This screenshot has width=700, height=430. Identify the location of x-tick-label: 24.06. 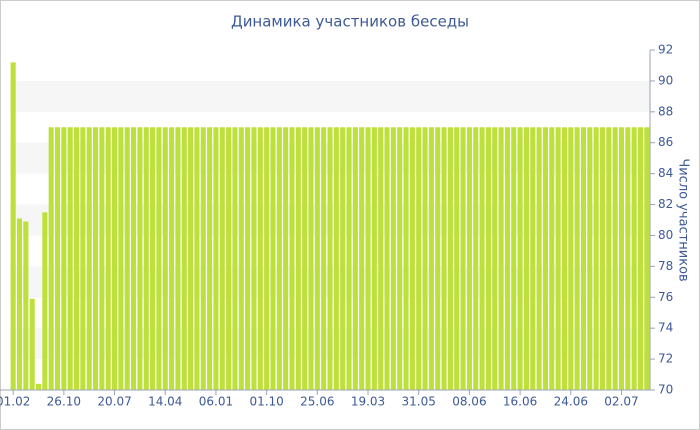
(571, 402).